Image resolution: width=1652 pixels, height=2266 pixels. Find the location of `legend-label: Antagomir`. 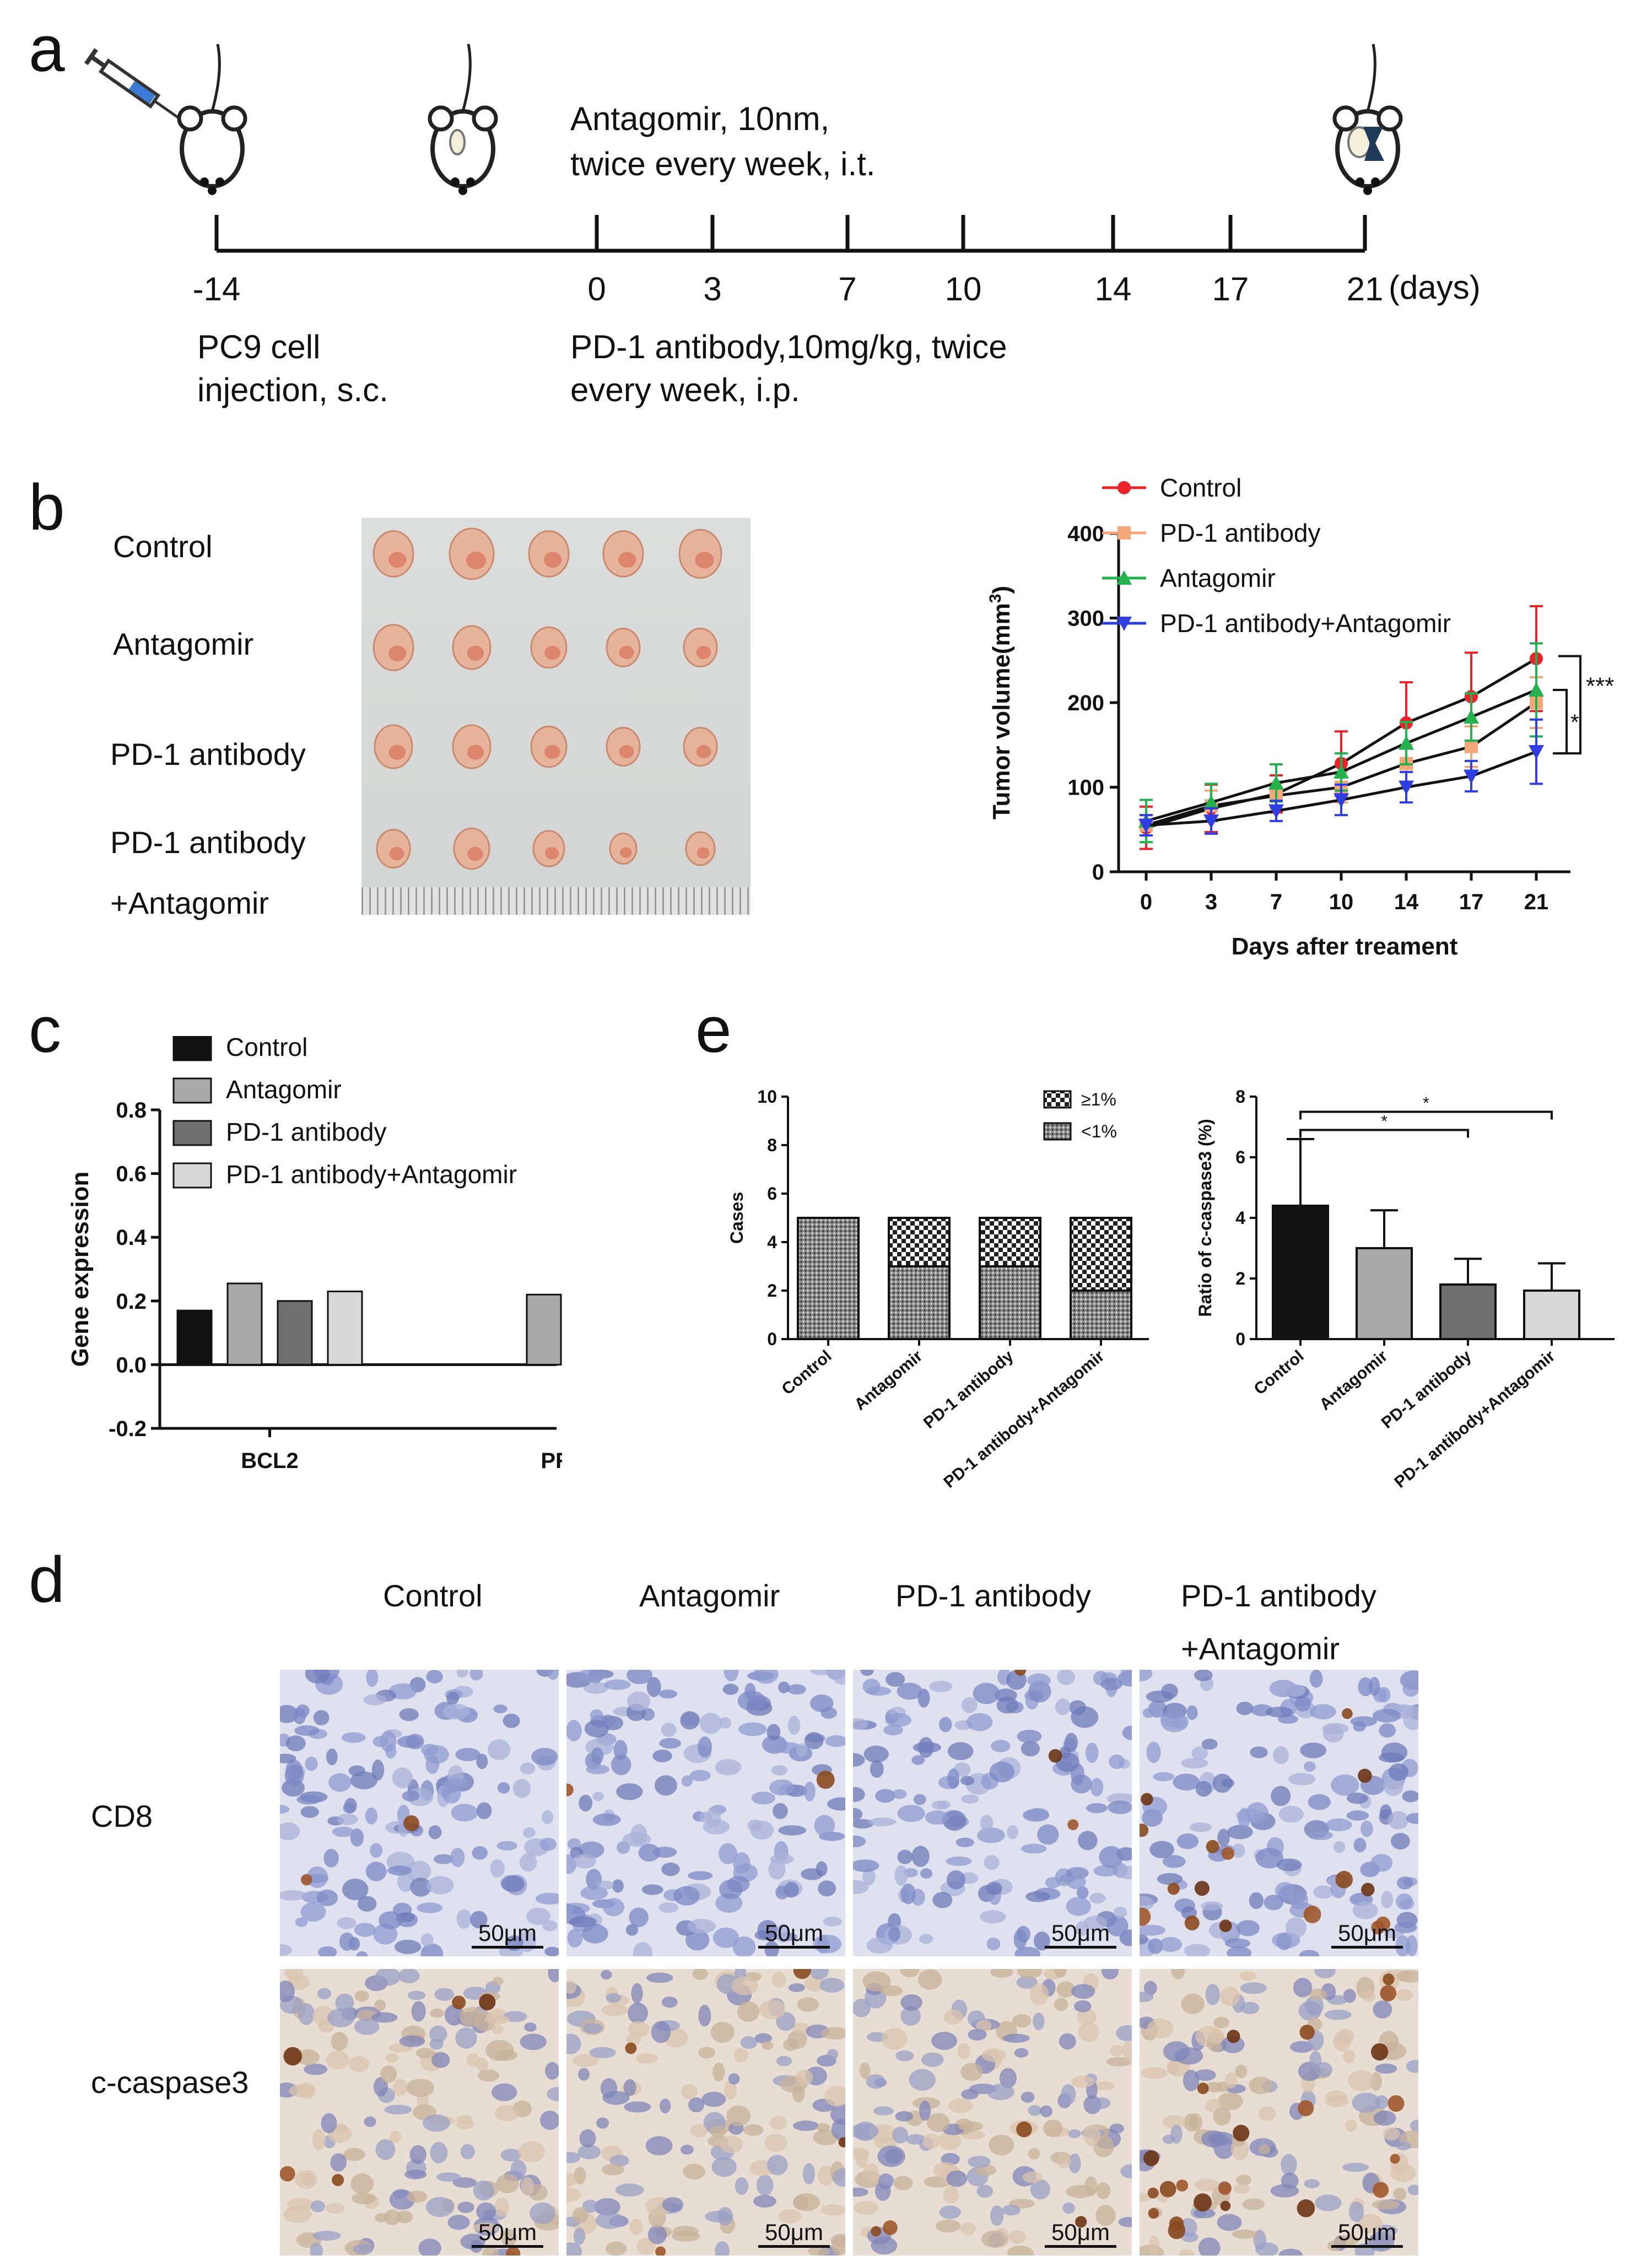

legend-label: Antagomir is located at coordinates (284, 1089).